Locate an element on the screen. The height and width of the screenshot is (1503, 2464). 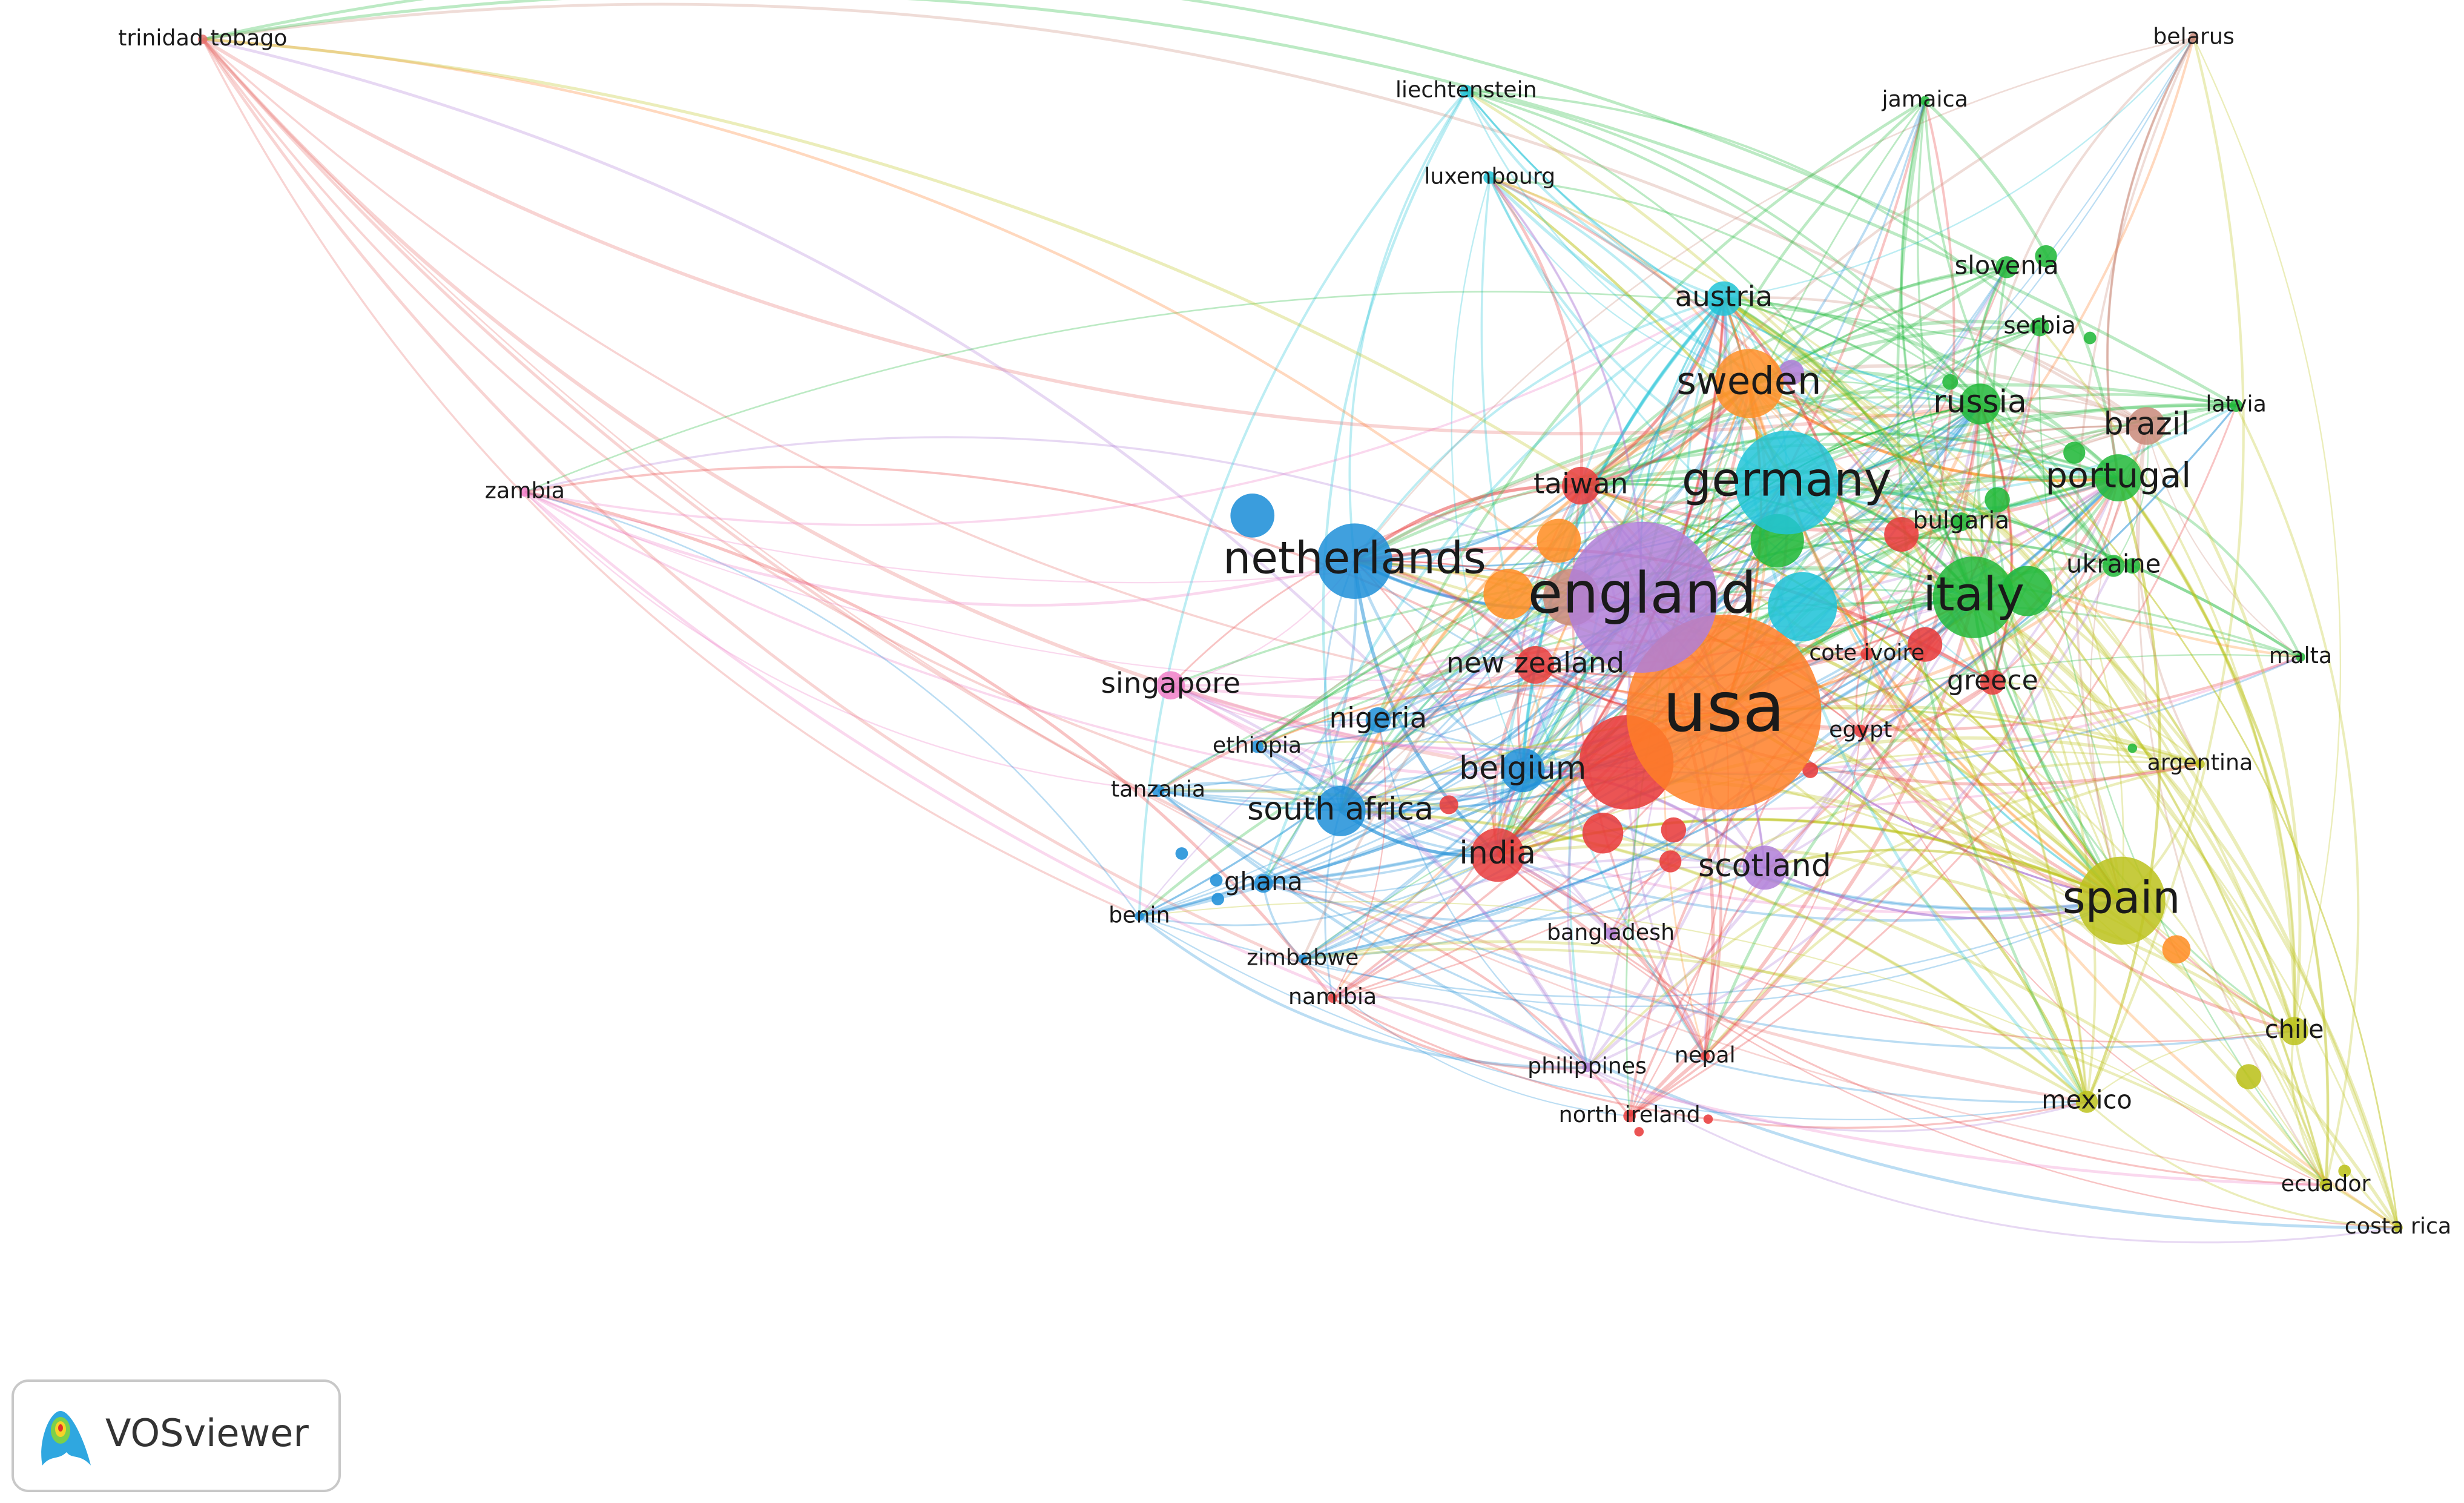
node-label: belgium is located at coordinates (1522, 768).